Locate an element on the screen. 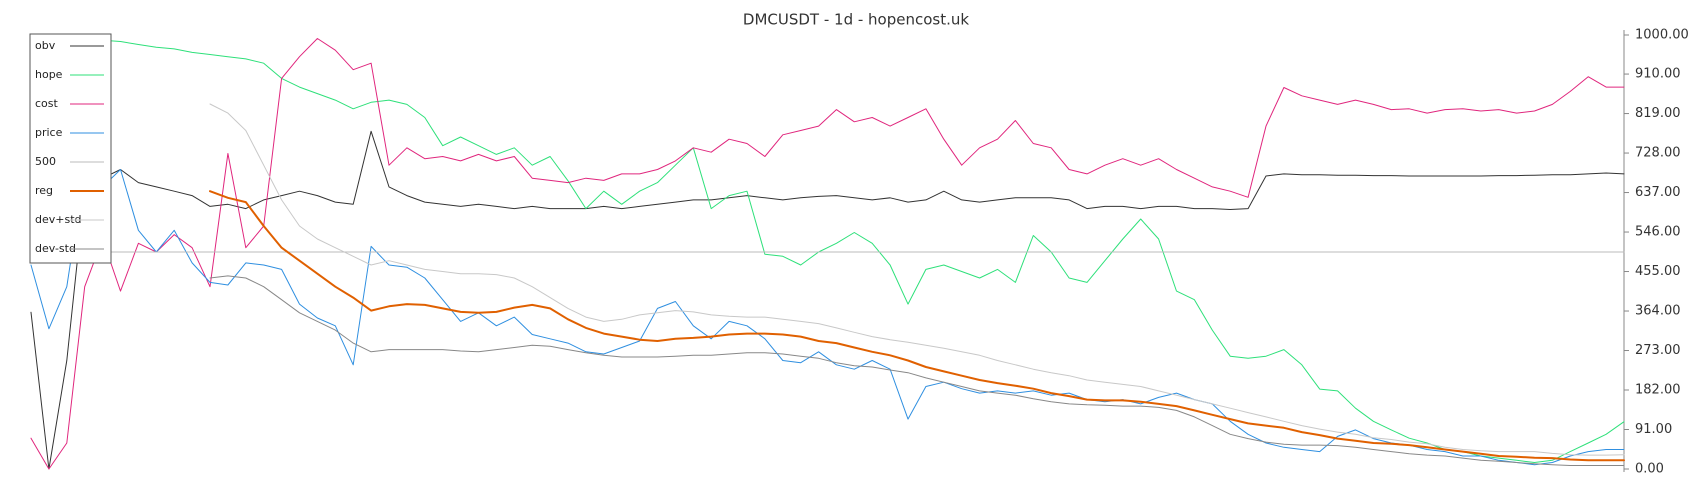 The image size is (1700, 504). y-tick-label: 1000.00 is located at coordinates (1662, 35).